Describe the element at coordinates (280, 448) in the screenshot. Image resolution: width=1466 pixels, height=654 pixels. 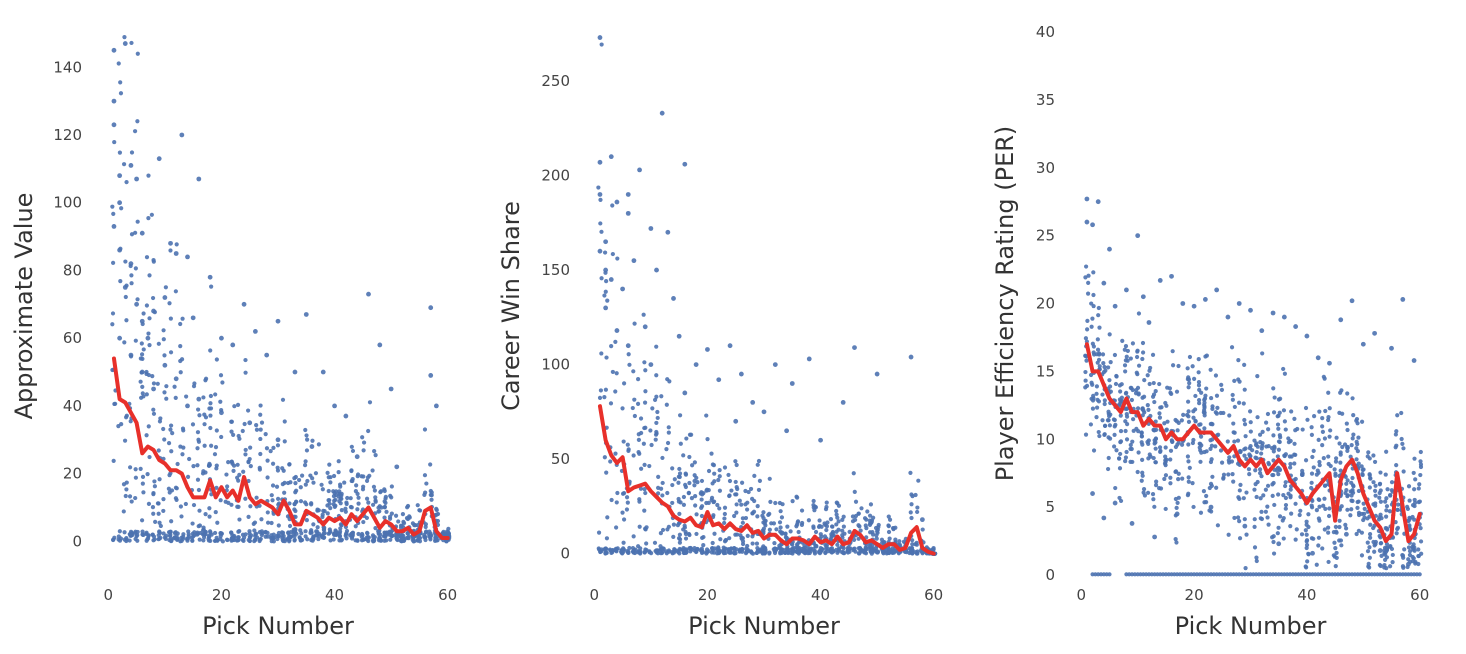
I see `average-line` at that location.